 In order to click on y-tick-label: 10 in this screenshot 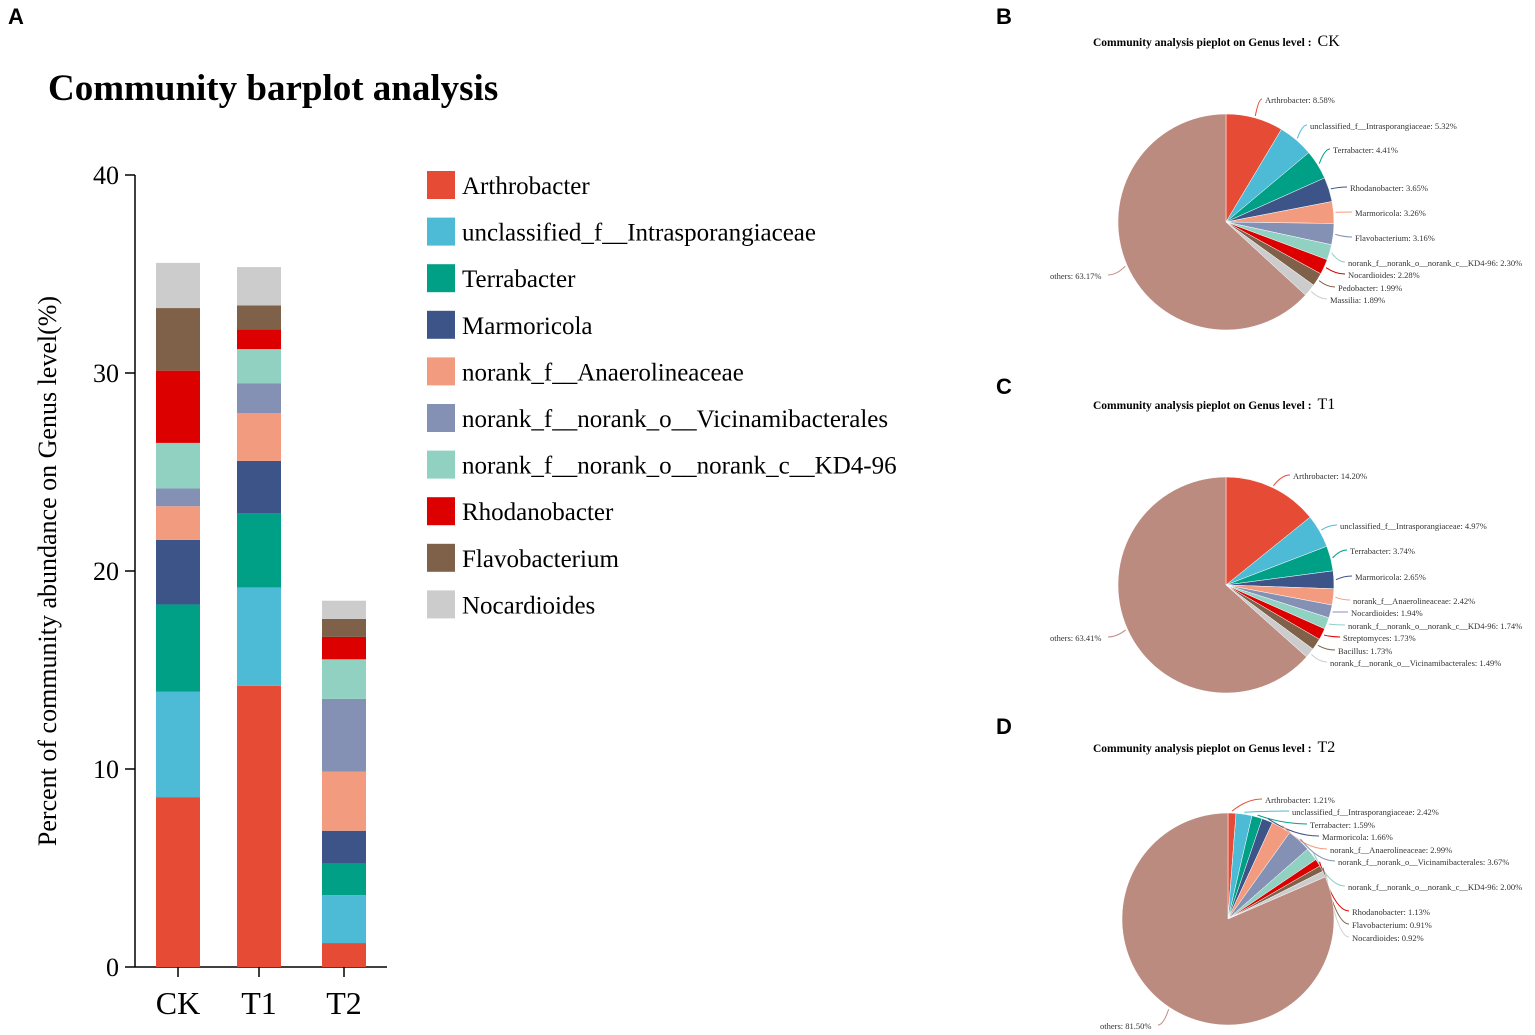, I will do `click(106, 769)`.